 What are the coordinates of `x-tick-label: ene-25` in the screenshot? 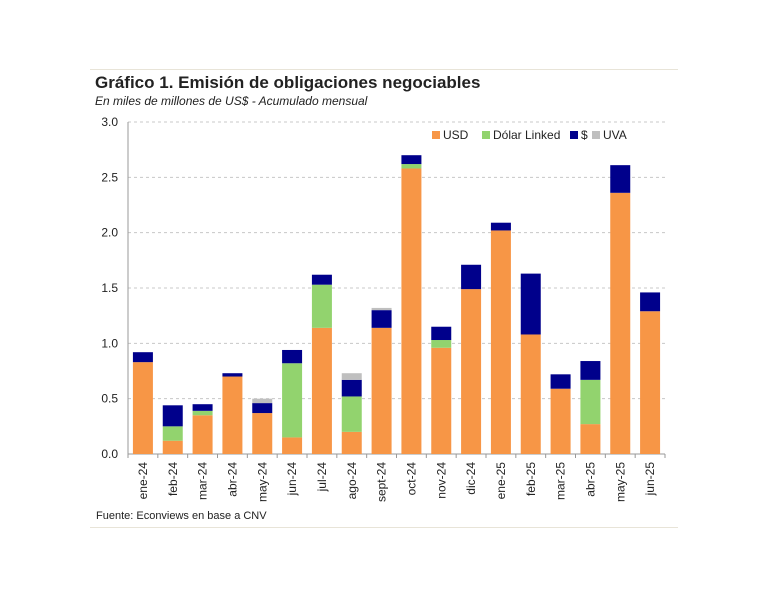 It's located at (501, 481).